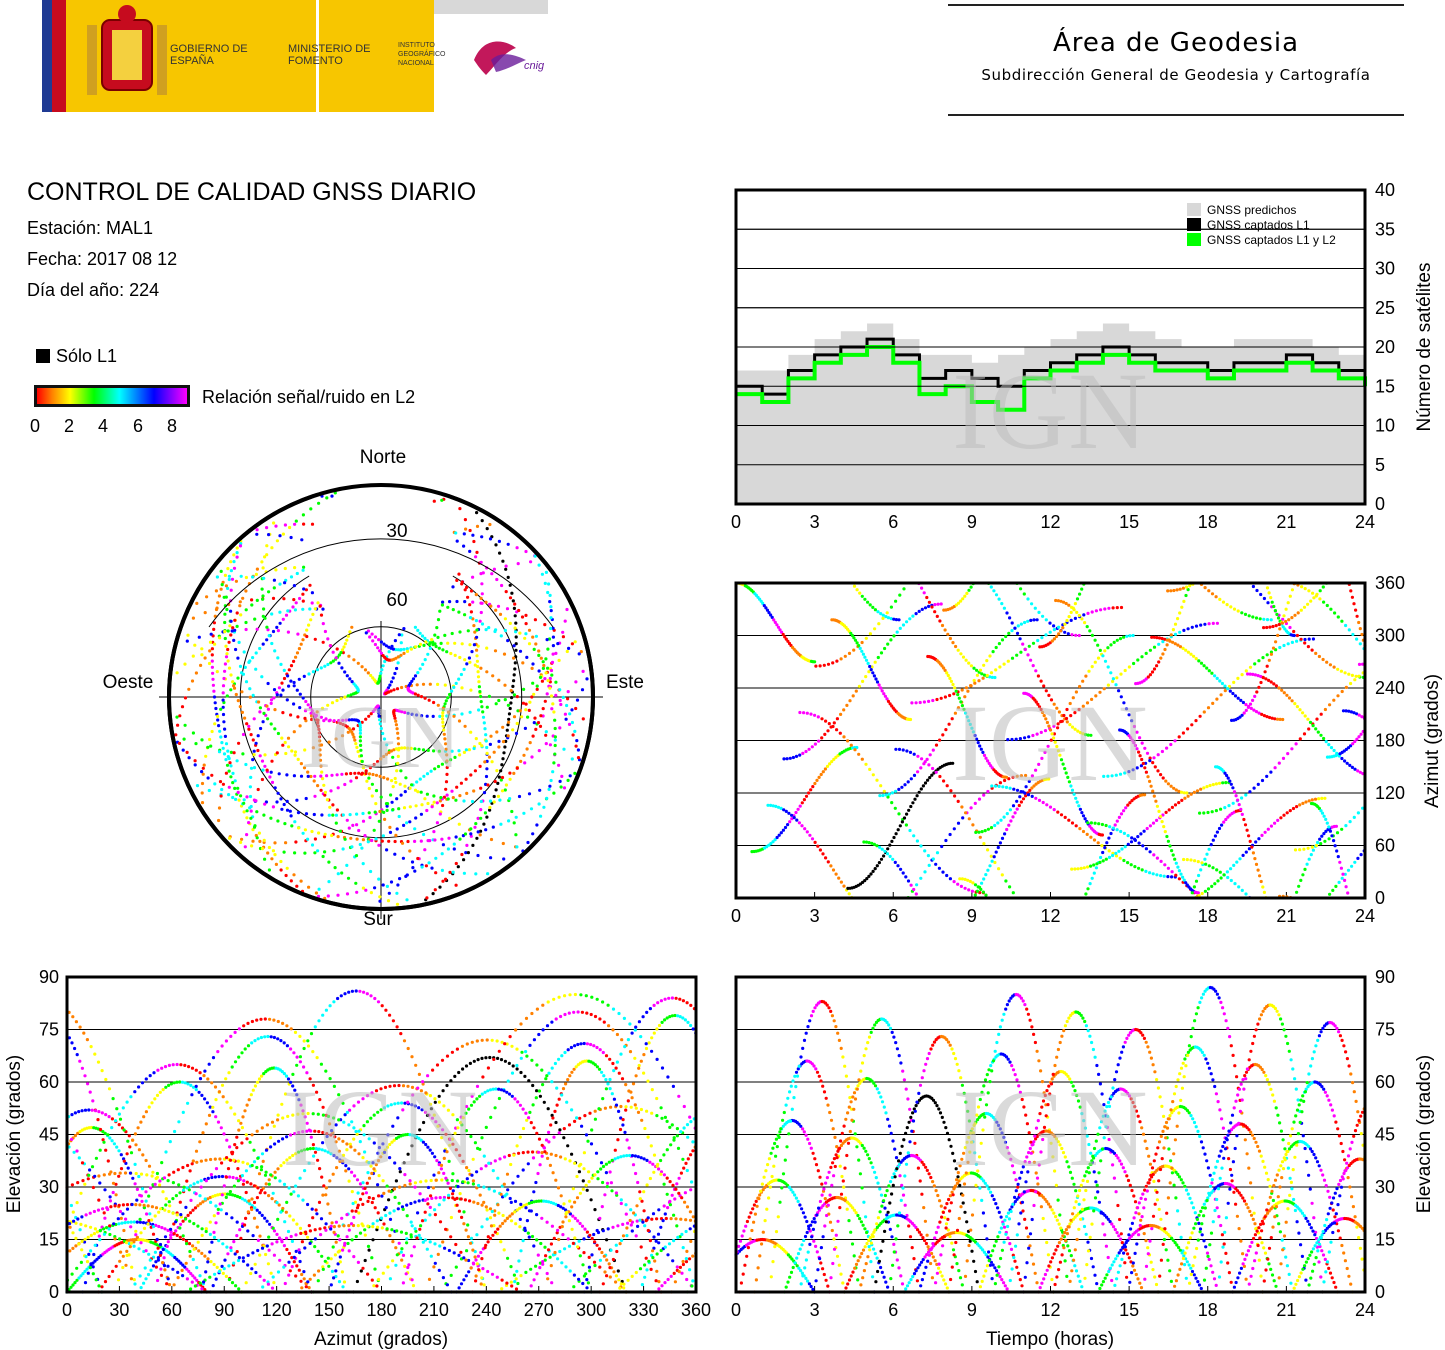 The image size is (1445, 1350). What do you see at coordinates (67, 1310) in the screenshot?
I see `x-tick-label: 0` at bounding box center [67, 1310].